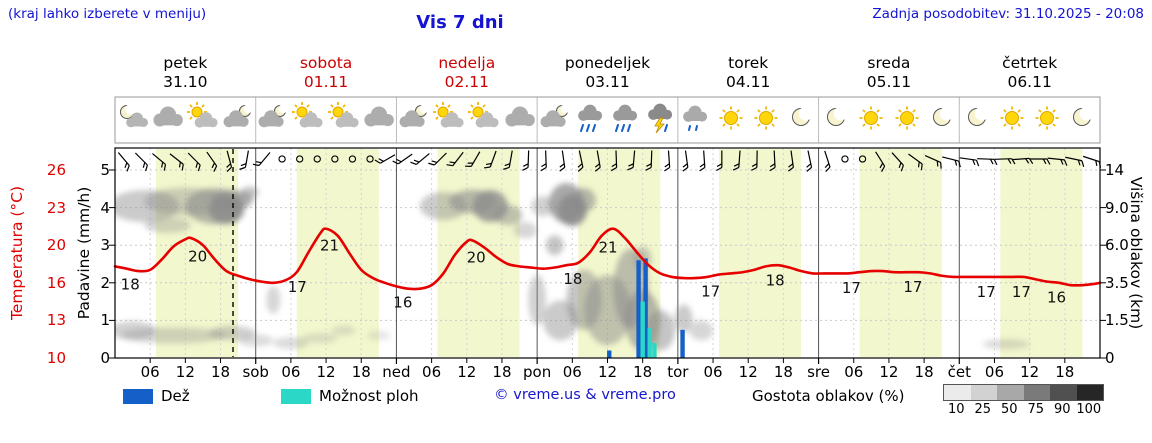 This screenshot has width=1152, height=443. What do you see at coordinates (326, 82) in the screenshot?
I see `day-date: 01.11` at bounding box center [326, 82].